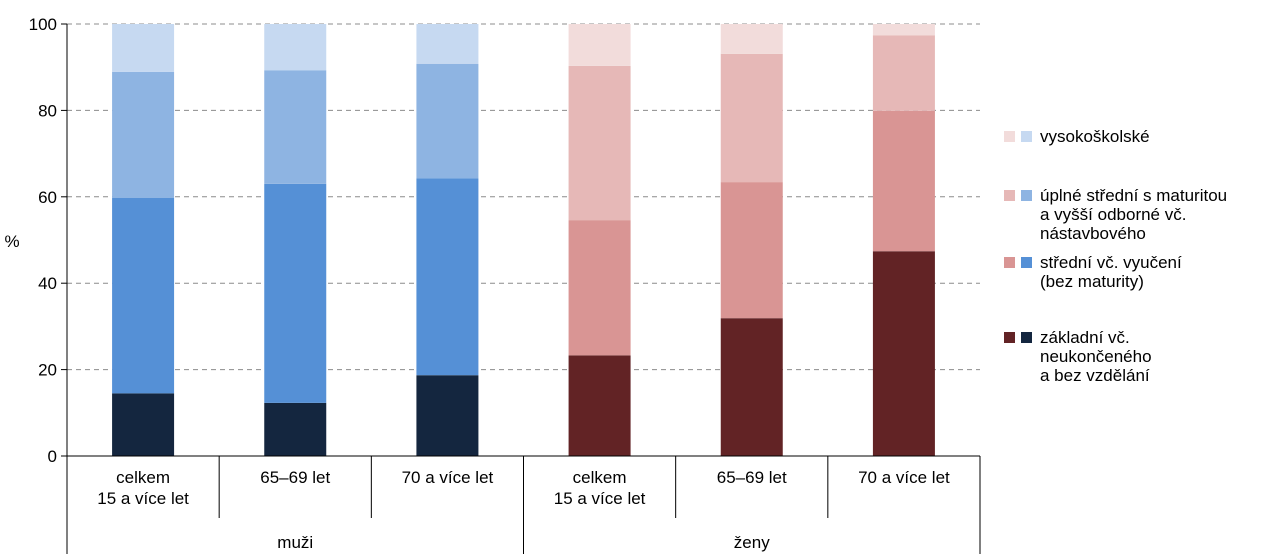 The height and width of the screenshot is (554, 1280). Describe the element at coordinates (11, 241) in the screenshot. I see `y-axis-label: %` at that location.